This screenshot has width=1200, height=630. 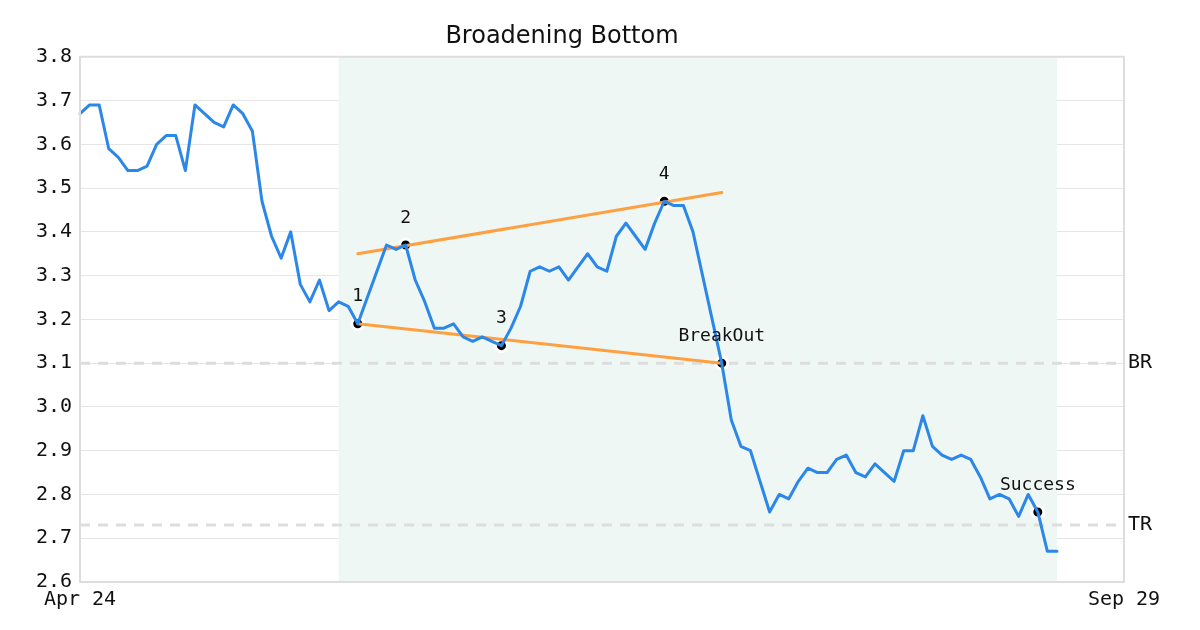 What do you see at coordinates (53, 317) in the screenshot?
I see `y-tick-label: 3.2` at bounding box center [53, 317].